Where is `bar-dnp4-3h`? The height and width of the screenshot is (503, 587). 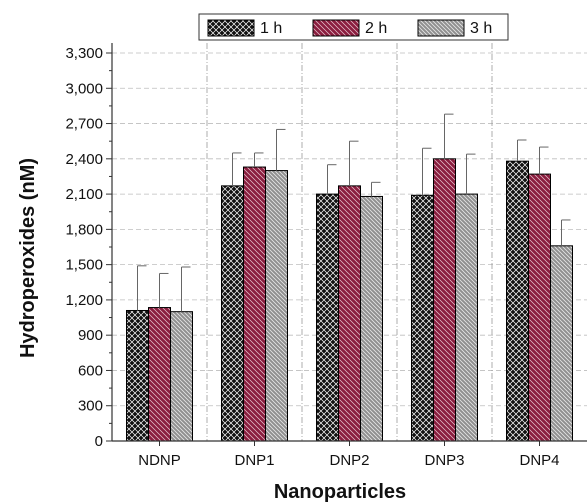
bar-dnp4-3h is located at coordinates (561, 343).